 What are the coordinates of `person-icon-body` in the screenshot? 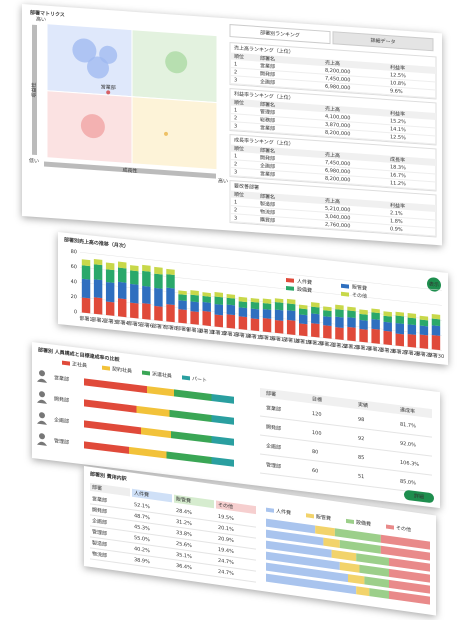 It's located at (42, 443).